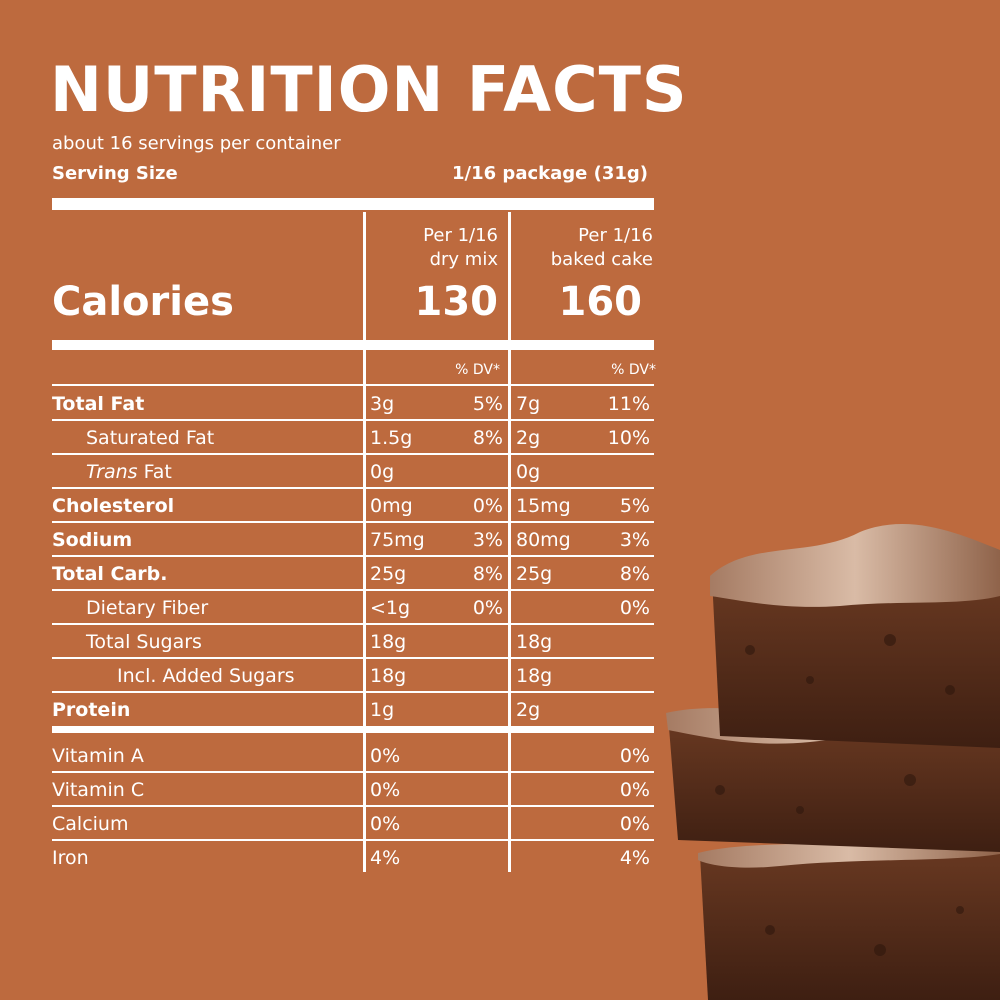  What do you see at coordinates (388, 574) in the screenshot?
I see `nutrient-amount-dry-mix: 25g` at bounding box center [388, 574].